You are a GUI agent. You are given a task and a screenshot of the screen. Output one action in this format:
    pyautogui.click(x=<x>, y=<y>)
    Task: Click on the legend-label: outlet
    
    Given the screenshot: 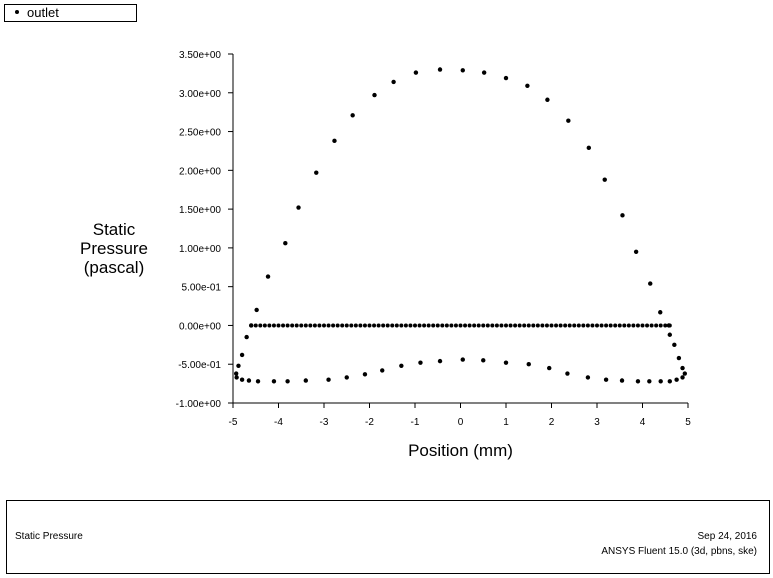 What is the action you would take?
    pyautogui.click(x=43, y=12)
    